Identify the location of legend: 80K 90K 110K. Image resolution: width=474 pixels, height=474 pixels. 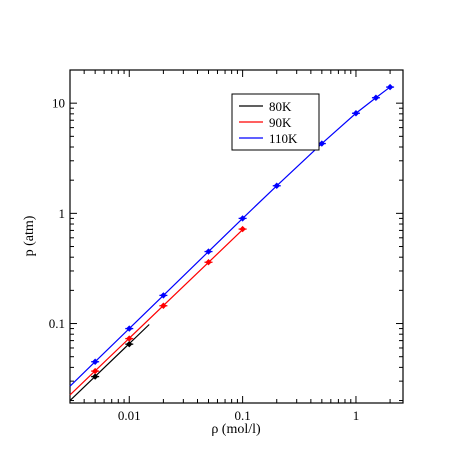
(275, 122).